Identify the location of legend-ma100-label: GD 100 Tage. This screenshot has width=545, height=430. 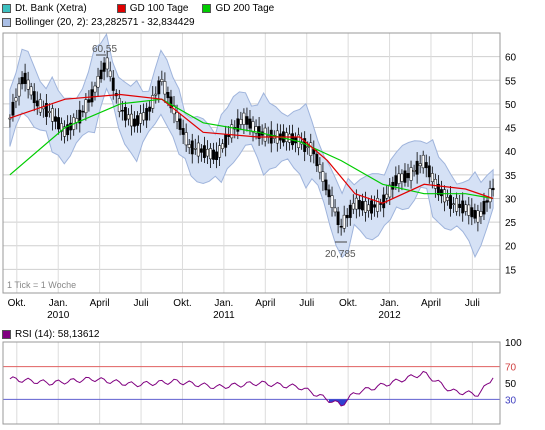
(159, 8).